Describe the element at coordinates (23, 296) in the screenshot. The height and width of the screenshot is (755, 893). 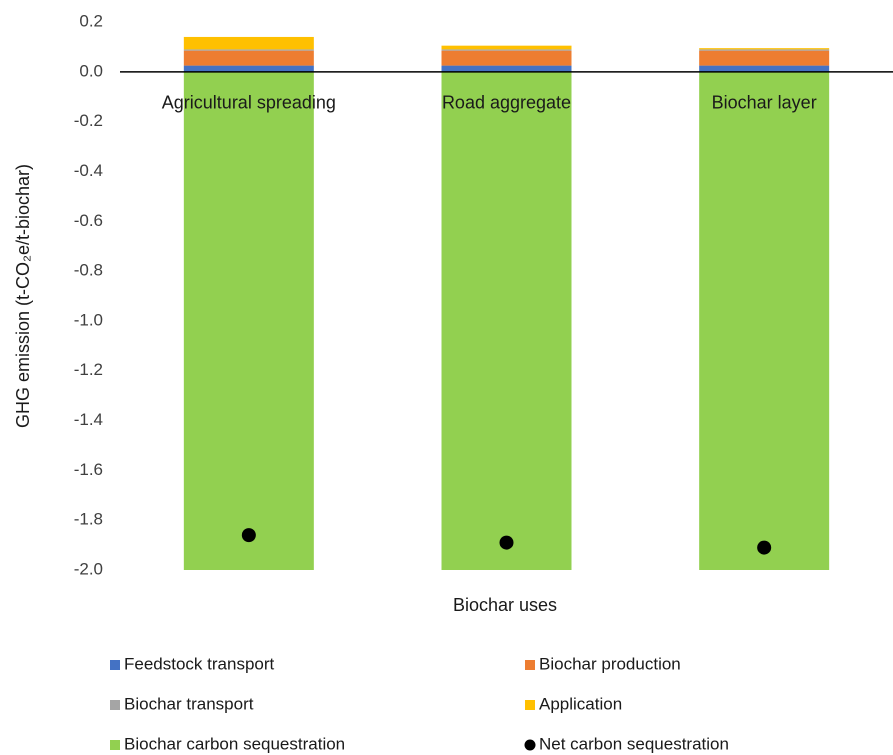
I see `y-axis-title: GHG emission (t-CO₂e/t-biochar)` at that location.